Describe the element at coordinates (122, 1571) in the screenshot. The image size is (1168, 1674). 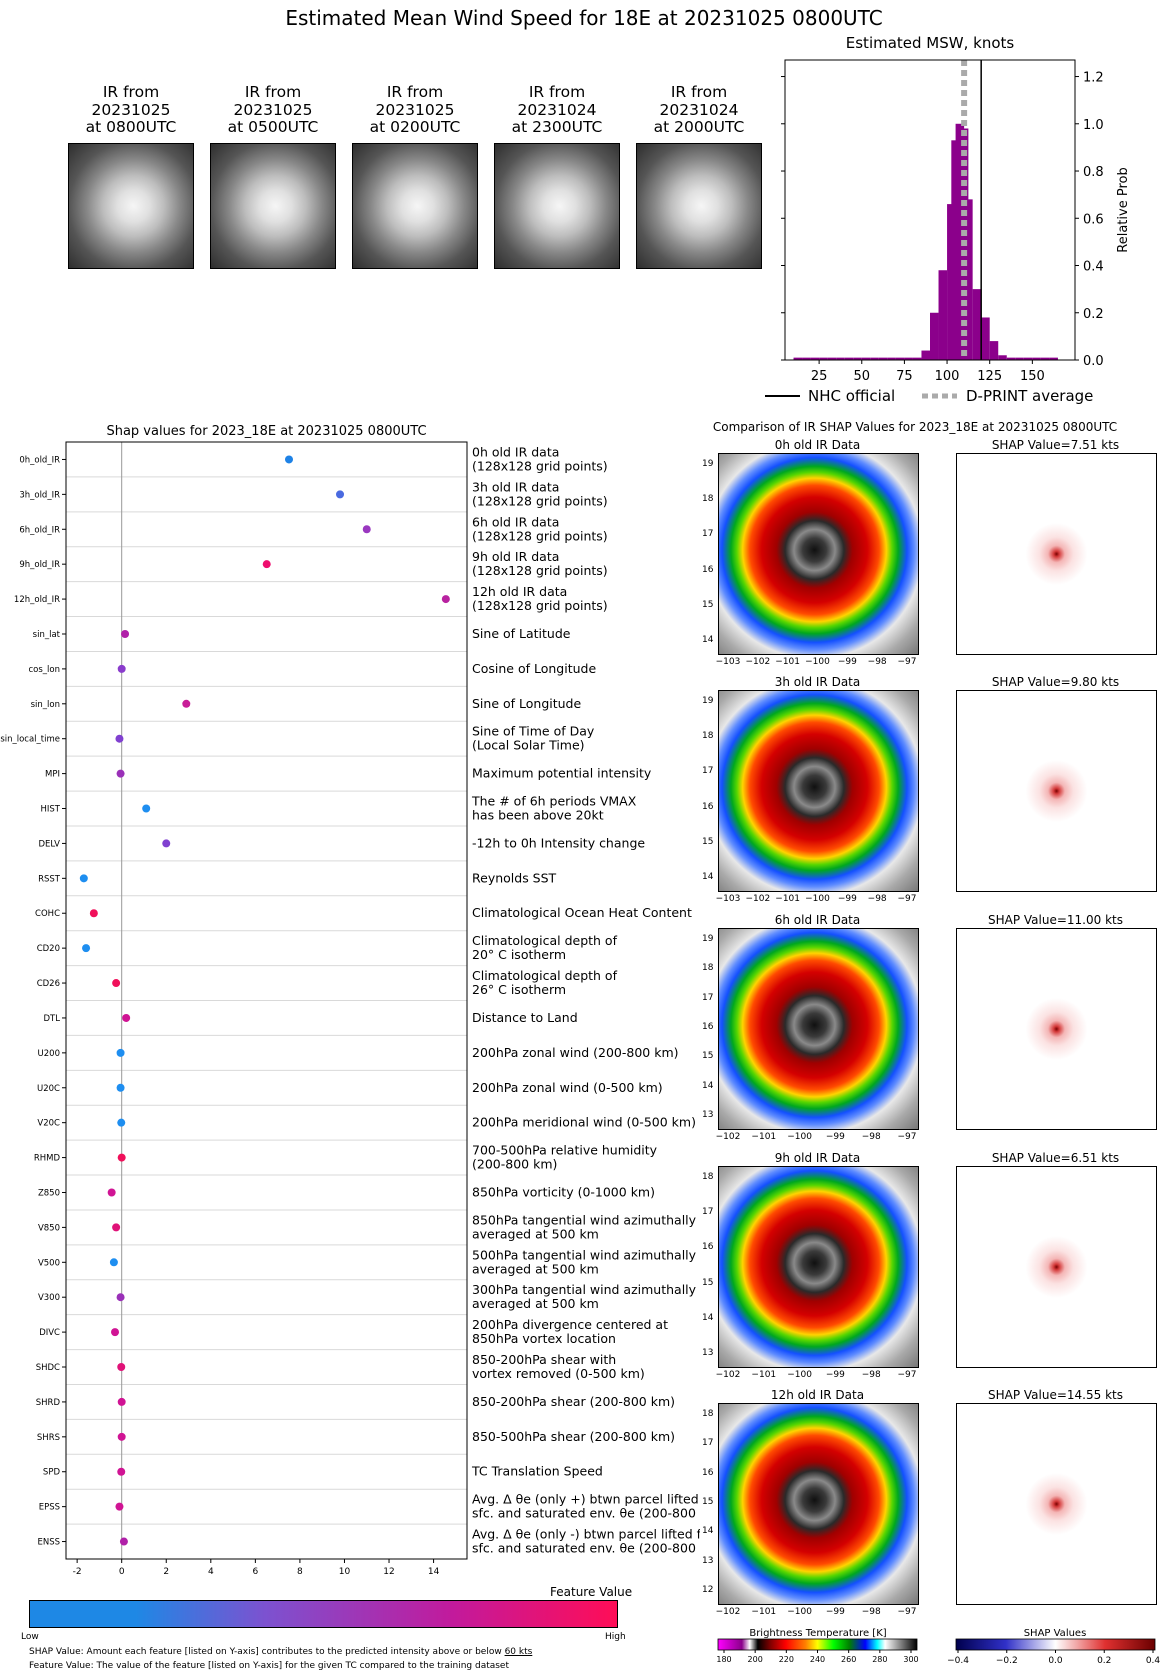
I see `shap-xtick-label: 0` at that location.